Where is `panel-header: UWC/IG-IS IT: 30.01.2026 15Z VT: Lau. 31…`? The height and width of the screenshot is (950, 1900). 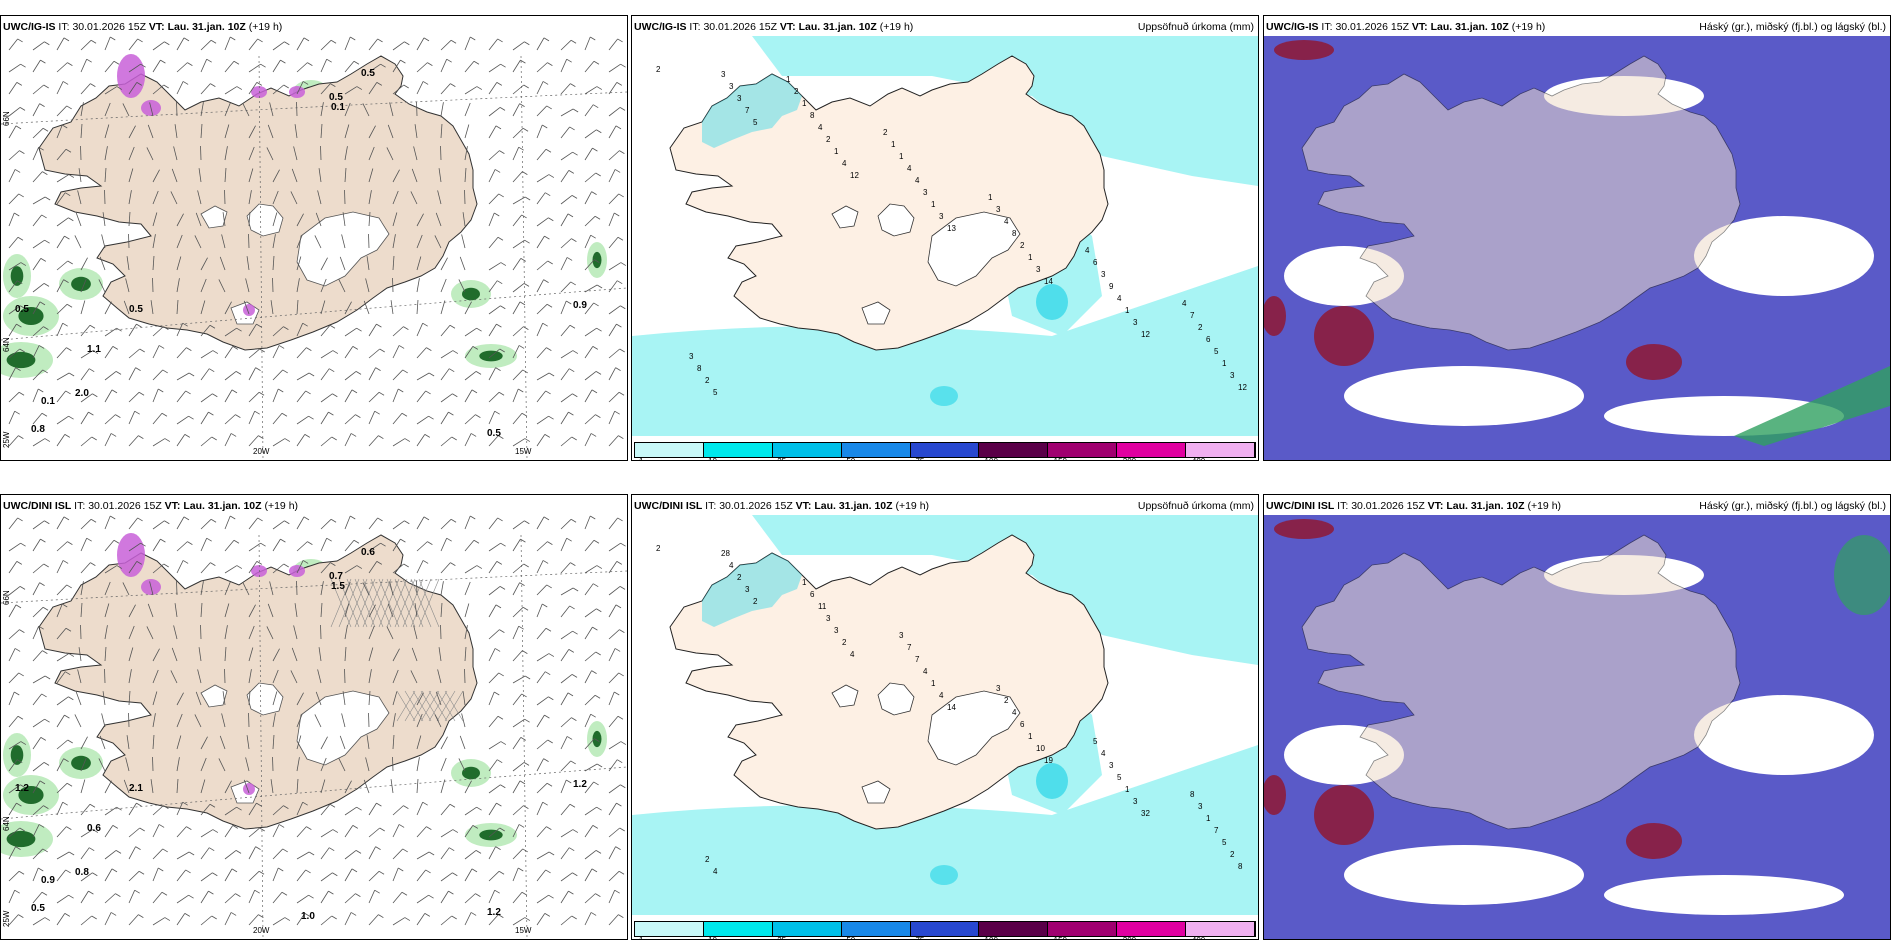
panel-header: UWC/IG-IS IT: 30.01.2026 15Z VT: Lau. 31… is located at coordinates (944, 27).